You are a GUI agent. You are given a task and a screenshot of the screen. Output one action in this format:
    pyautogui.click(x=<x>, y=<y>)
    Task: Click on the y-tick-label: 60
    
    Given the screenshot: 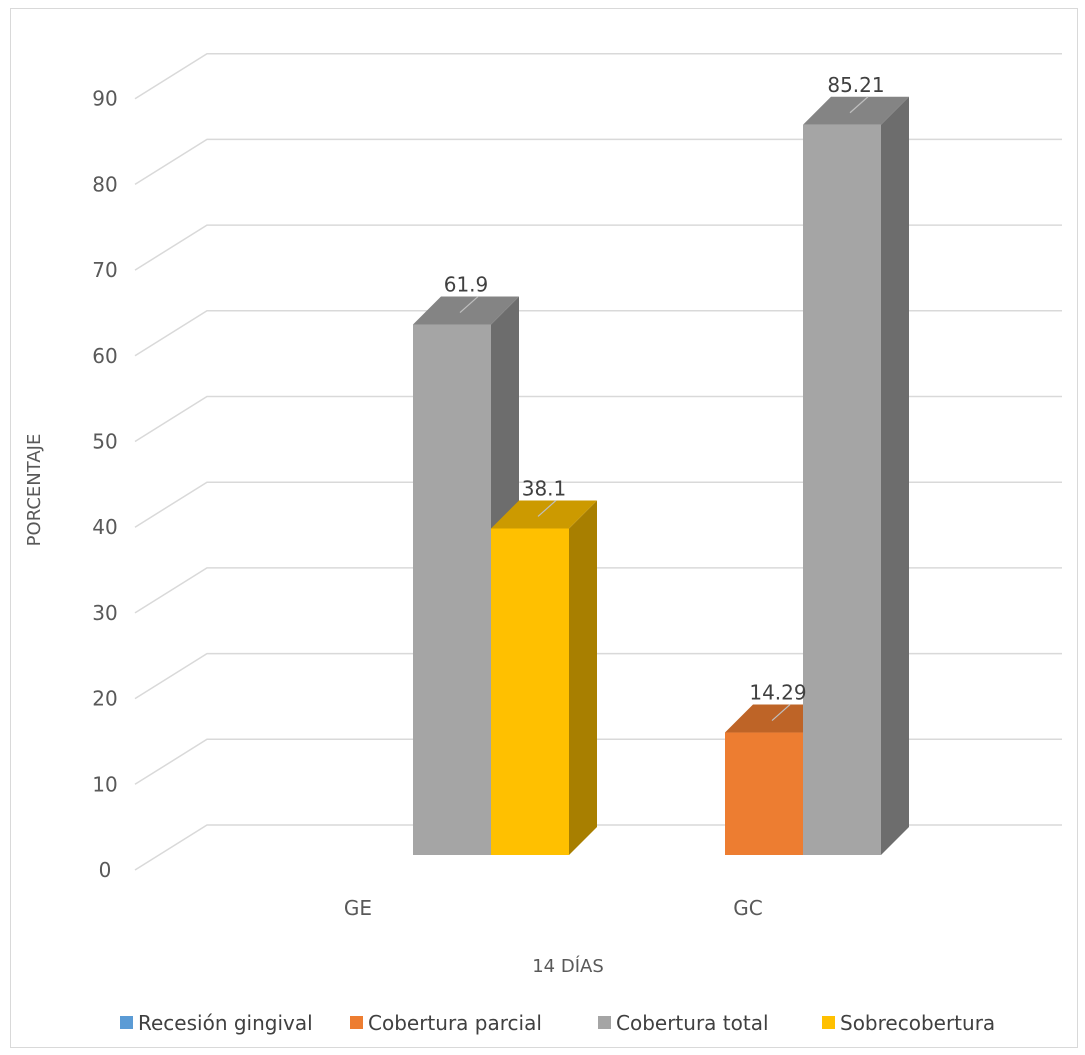 What is the action you would take?
    pyautogui.click(x=104, y=356)
    